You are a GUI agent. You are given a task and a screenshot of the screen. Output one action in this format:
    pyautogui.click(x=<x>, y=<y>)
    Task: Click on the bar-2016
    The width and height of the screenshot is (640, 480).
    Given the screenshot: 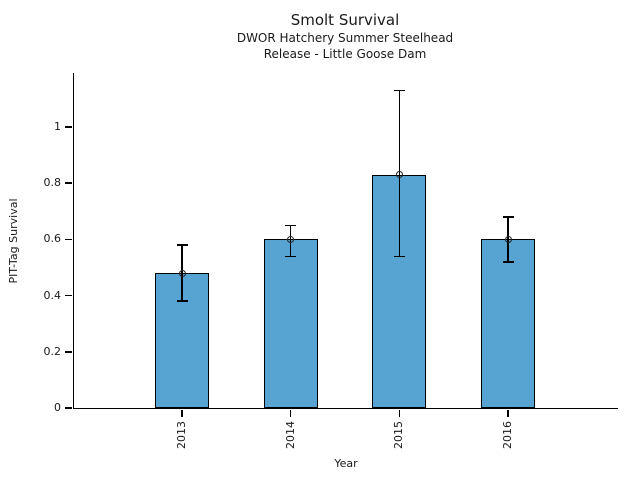 What is the action you would take?
    pyautogui.click(x=508, y=323)
    